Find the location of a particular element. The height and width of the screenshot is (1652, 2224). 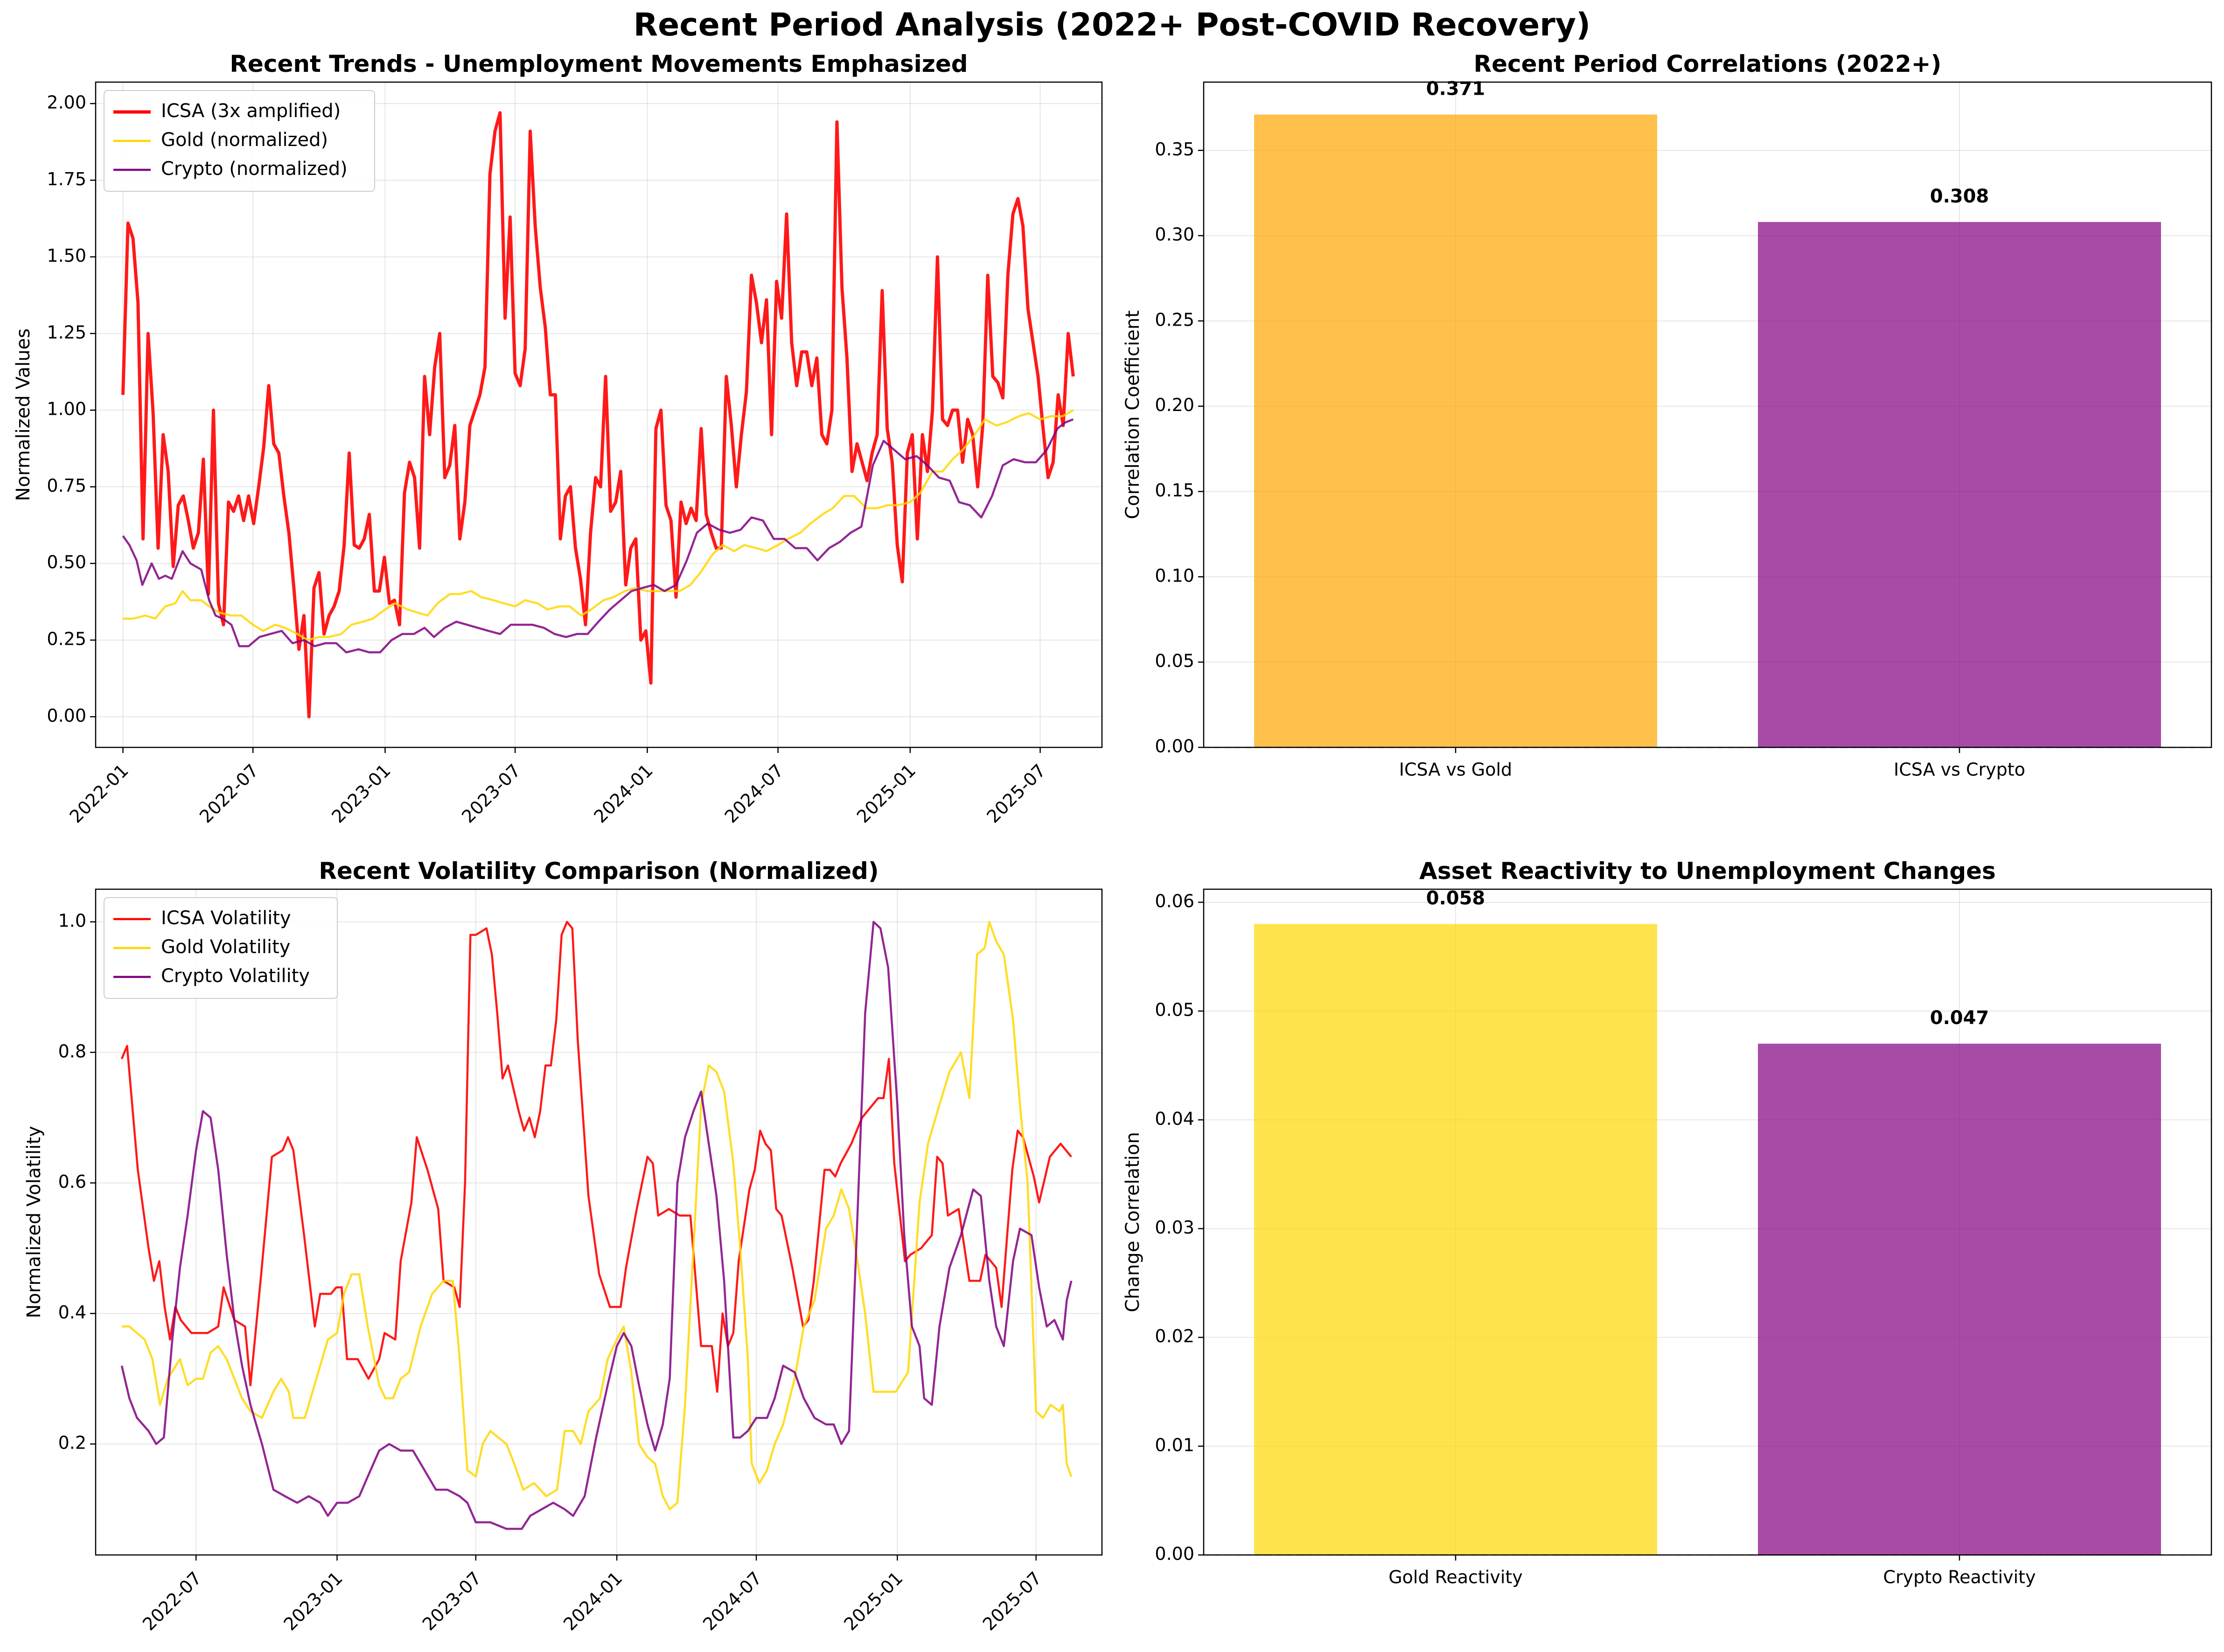

panel-0-y-tick-label: 0.50 is located at coordinates (67, 562).